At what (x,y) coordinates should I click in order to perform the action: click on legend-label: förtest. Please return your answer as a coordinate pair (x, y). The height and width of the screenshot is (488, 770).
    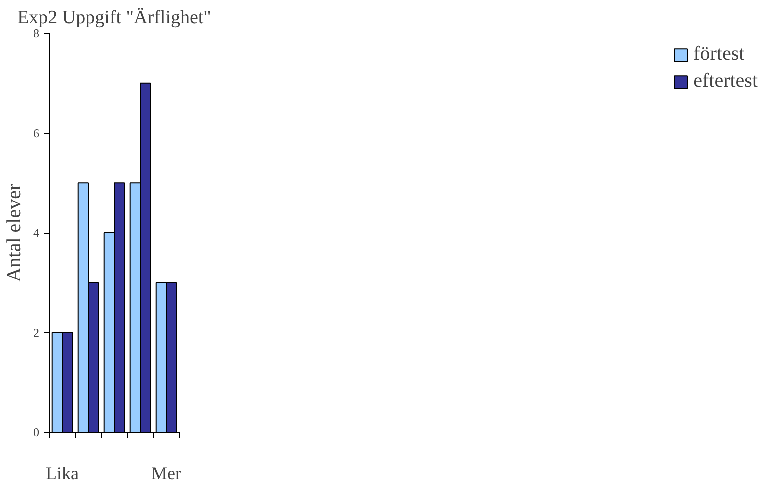
    Looking at the image, I should click on (719, 54).